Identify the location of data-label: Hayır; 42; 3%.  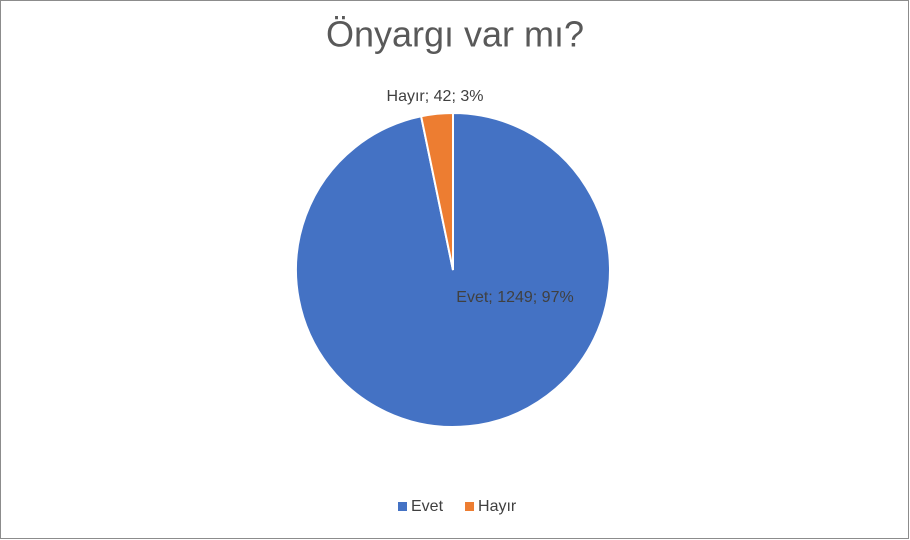
(435, 96).